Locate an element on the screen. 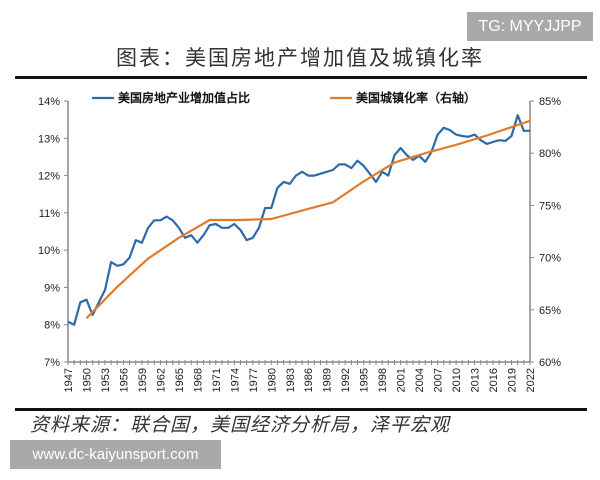 This screenshot has width=600, height=480. x-tick-label: 2001 is located at coordinates (402, 380).